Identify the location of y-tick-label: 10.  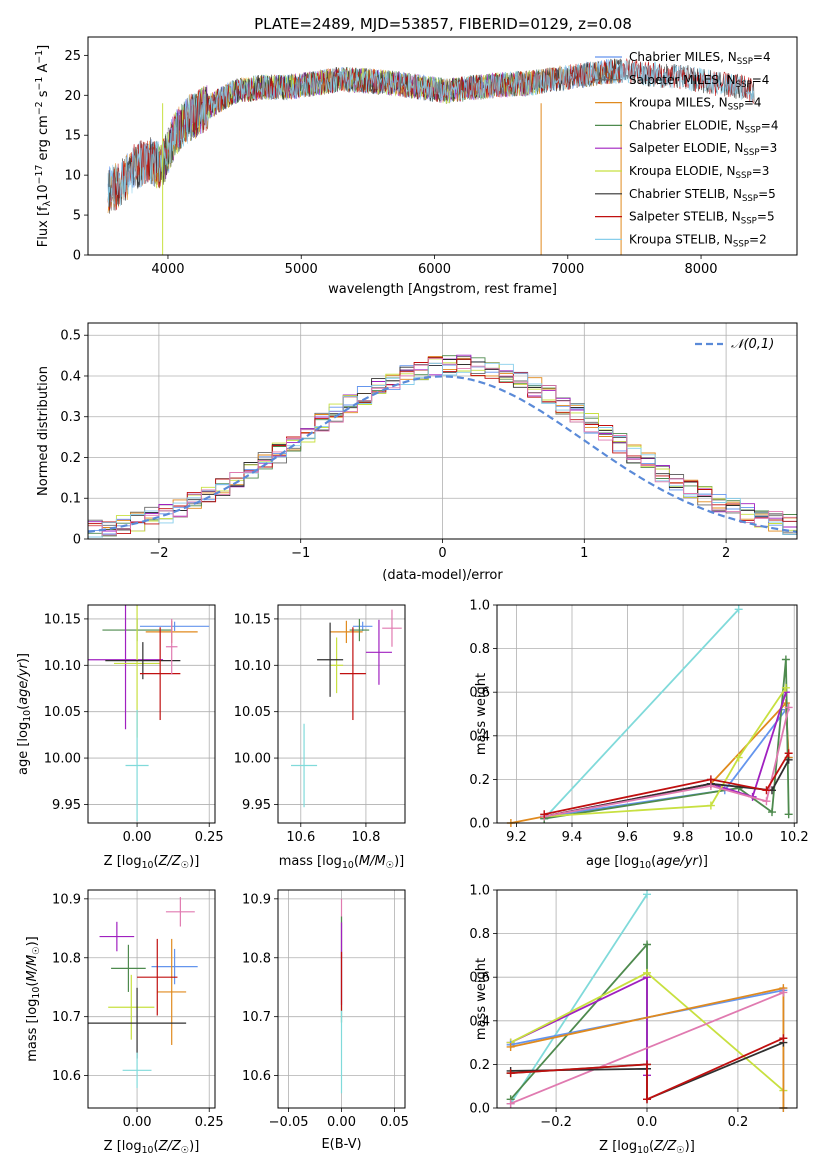
(72, 176).